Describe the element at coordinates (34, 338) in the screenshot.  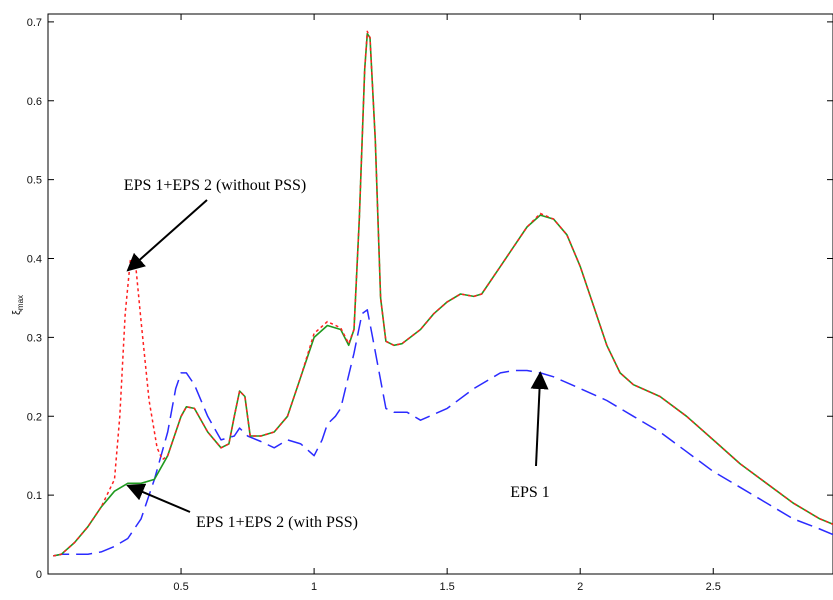
I see `y-tick-label: 0.3` at that location.